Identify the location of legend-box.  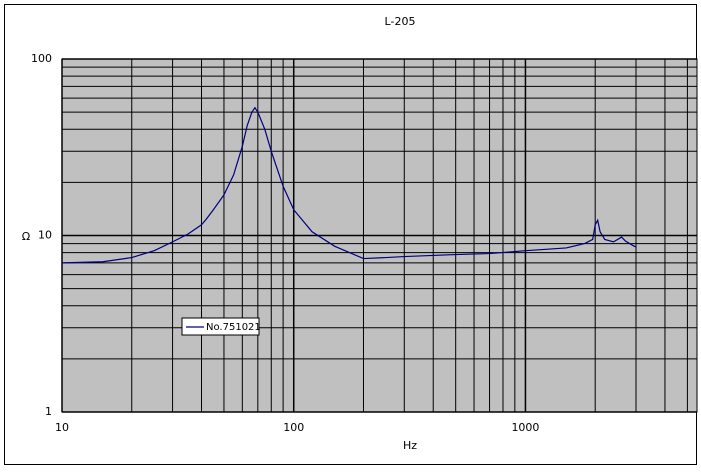
(220, 326).